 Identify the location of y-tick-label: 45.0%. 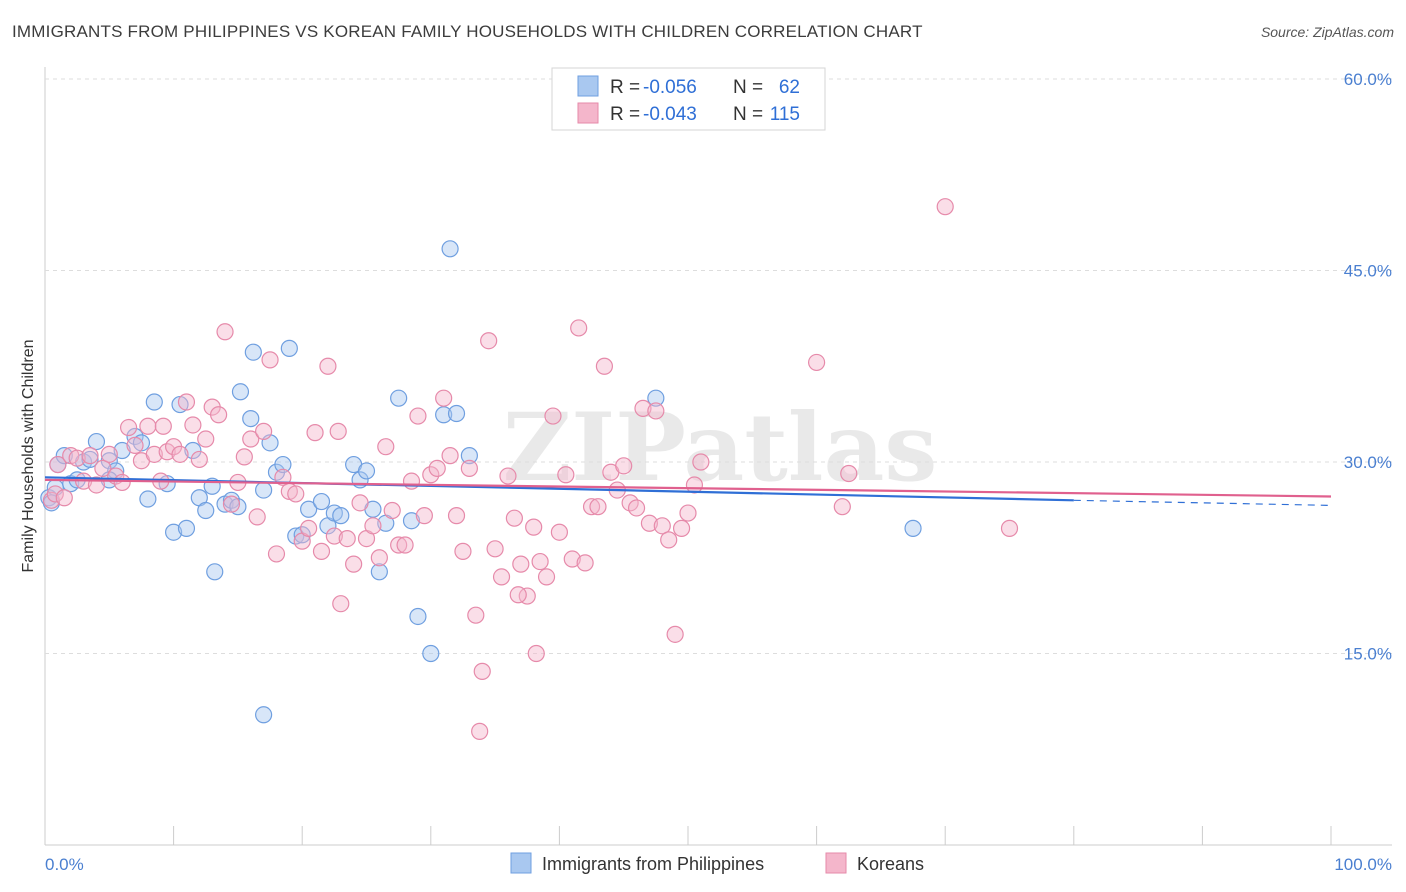
(1368, 271).